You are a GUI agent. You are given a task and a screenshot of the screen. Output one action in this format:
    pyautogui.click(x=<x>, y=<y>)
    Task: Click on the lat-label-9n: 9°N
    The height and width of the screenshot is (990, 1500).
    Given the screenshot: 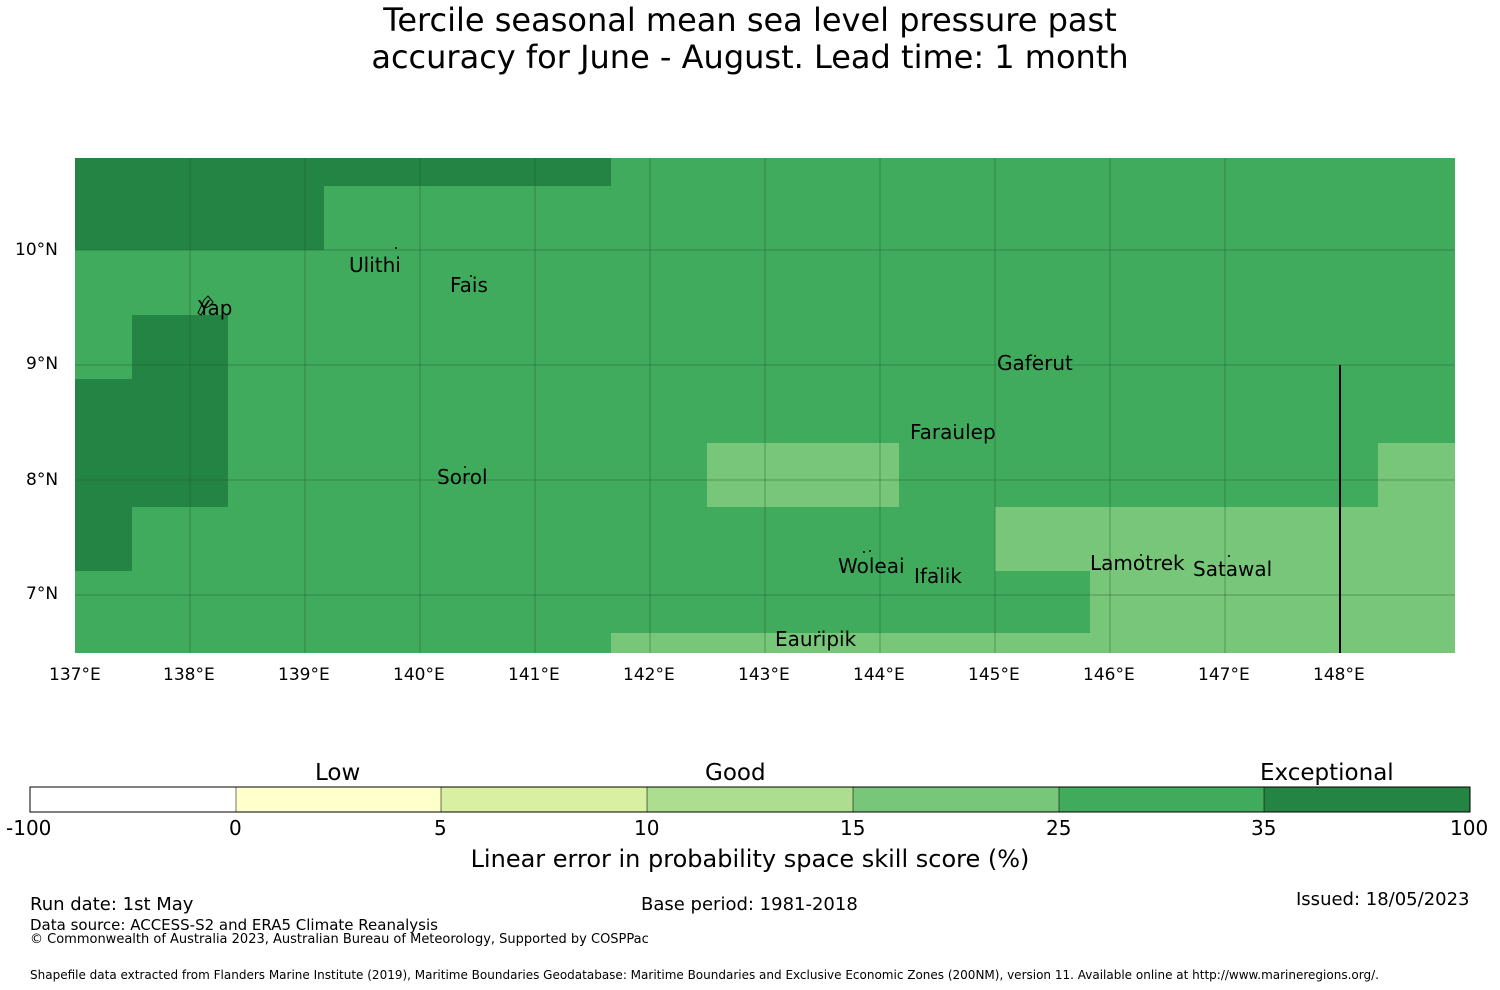 What is the action you would take?
    pyautogui.click(x=42, y=364)
    